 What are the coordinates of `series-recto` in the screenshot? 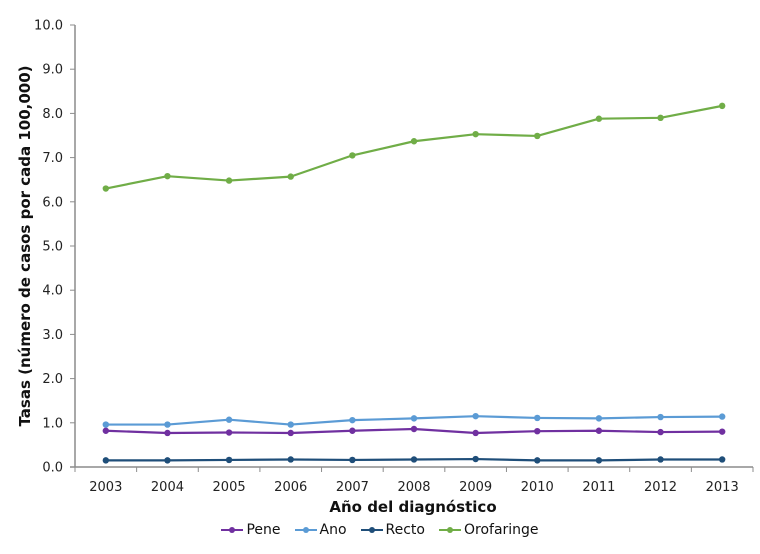 It's located at (414, 459).